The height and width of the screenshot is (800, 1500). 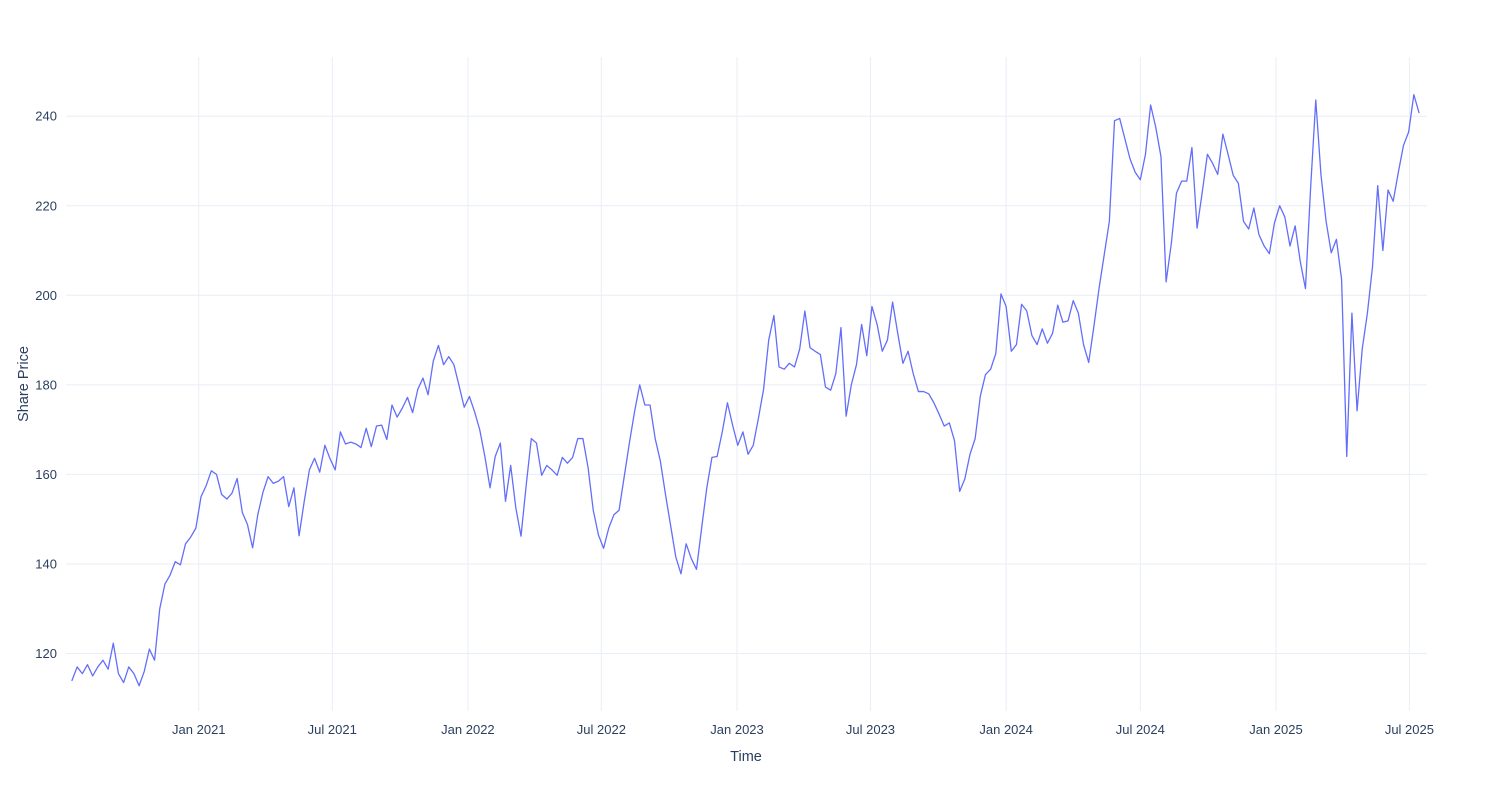 What do you see at coordinates (46, 653) in the screenshot?
I see `y-tick-label: 120` at bounding box center [46, 653].